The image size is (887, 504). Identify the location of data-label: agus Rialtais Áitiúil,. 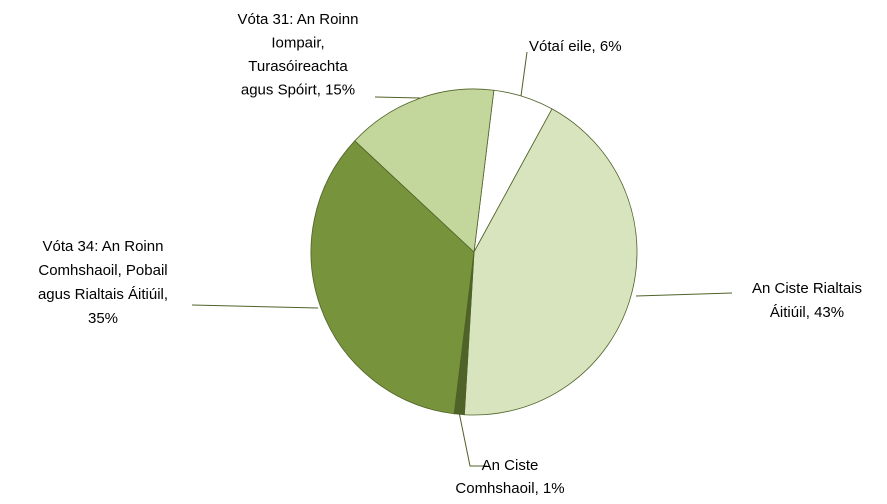
(103, 294).